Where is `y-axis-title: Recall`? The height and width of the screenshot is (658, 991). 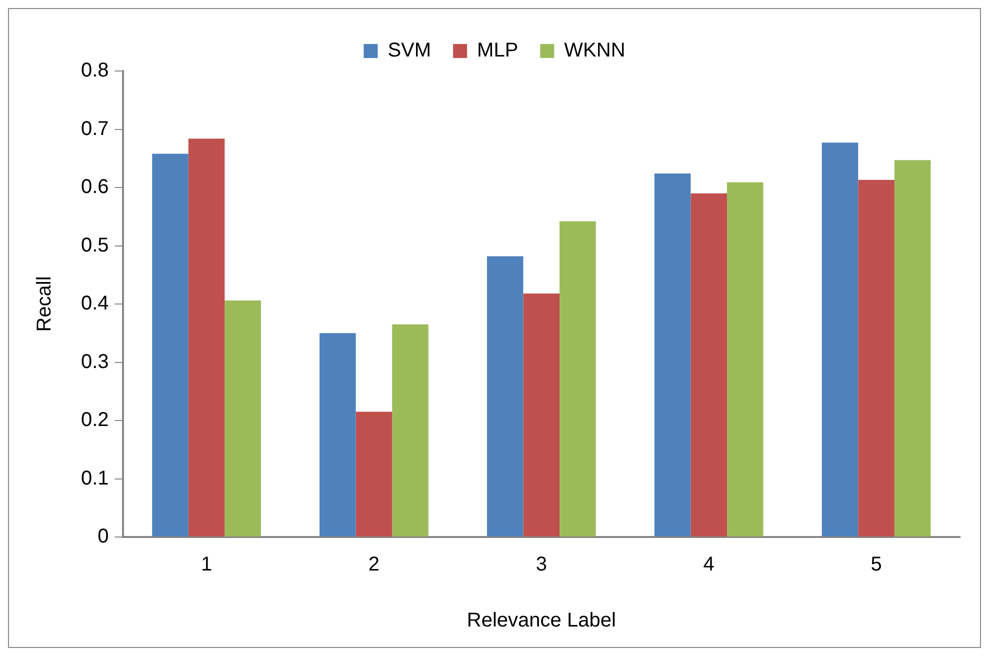 y-axis-title: Recall is located at coordinates (45, 304).